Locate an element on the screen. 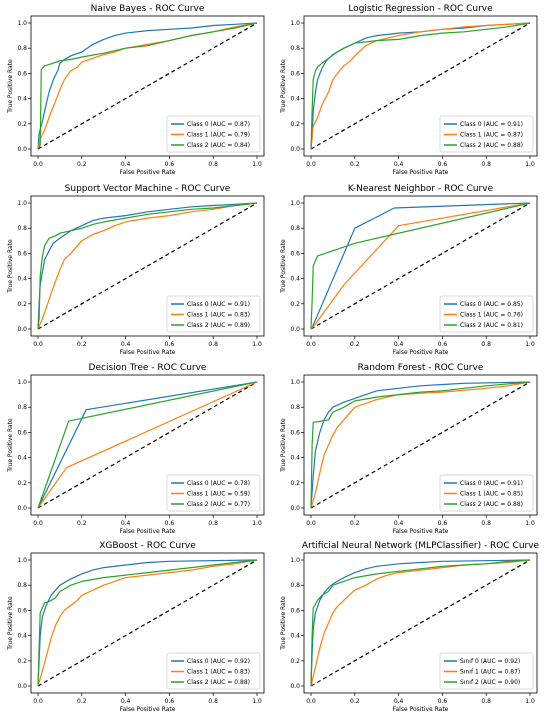 This screenshot has width=550, height=724. legend-entry: Class 1 (AUC = 0.83) is located at coordinates (218, 315).